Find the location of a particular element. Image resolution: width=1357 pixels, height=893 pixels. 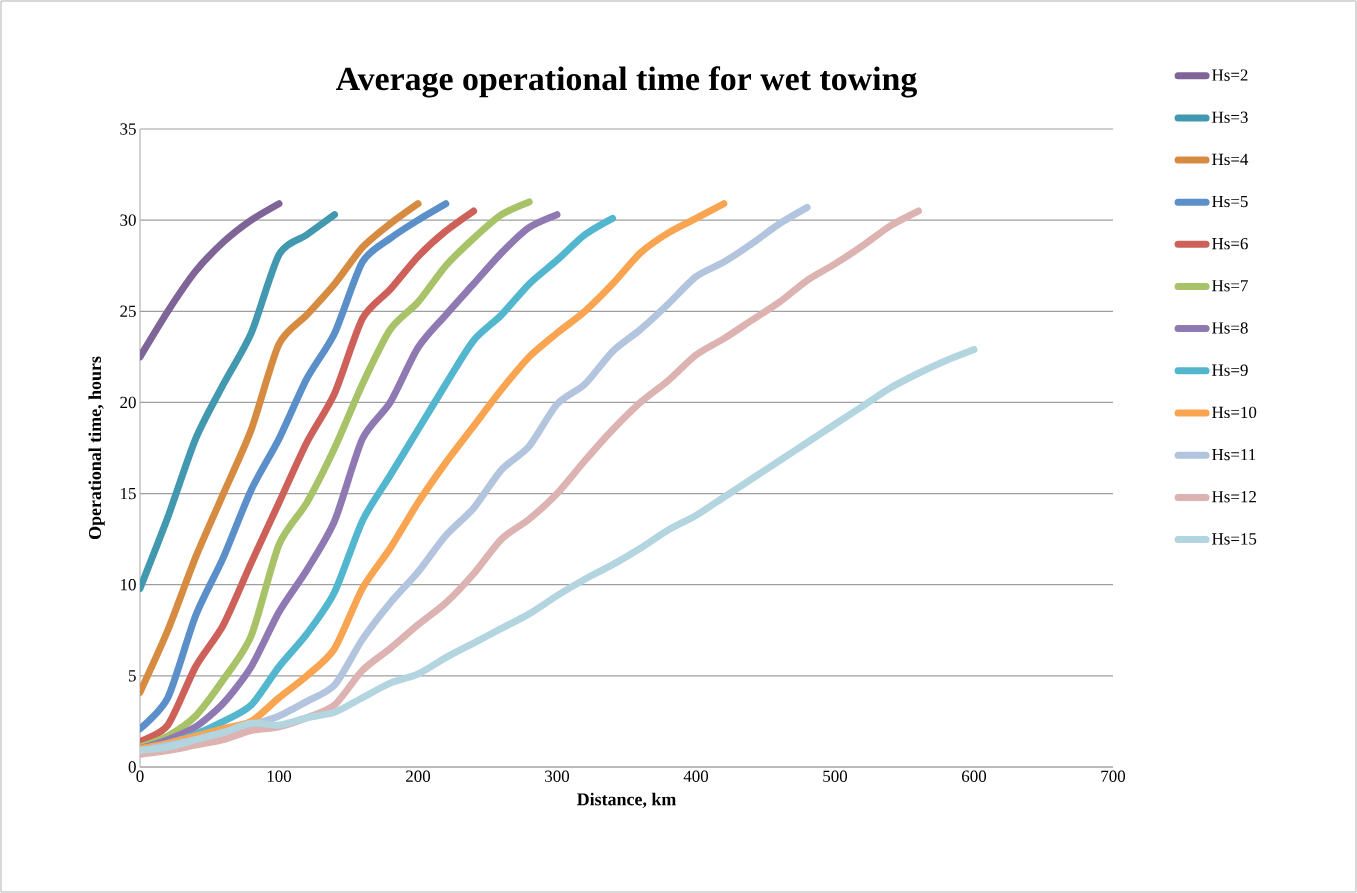

legend-label: Hs=10 is located at coordinates (1234, 412).